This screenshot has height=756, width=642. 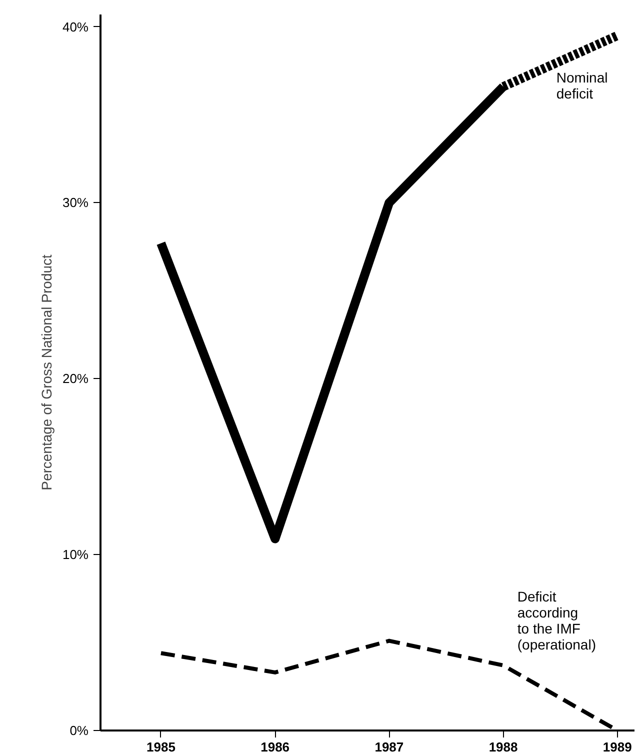 I want to click on x-tick-label: 1985, so click(x=161, y=747).